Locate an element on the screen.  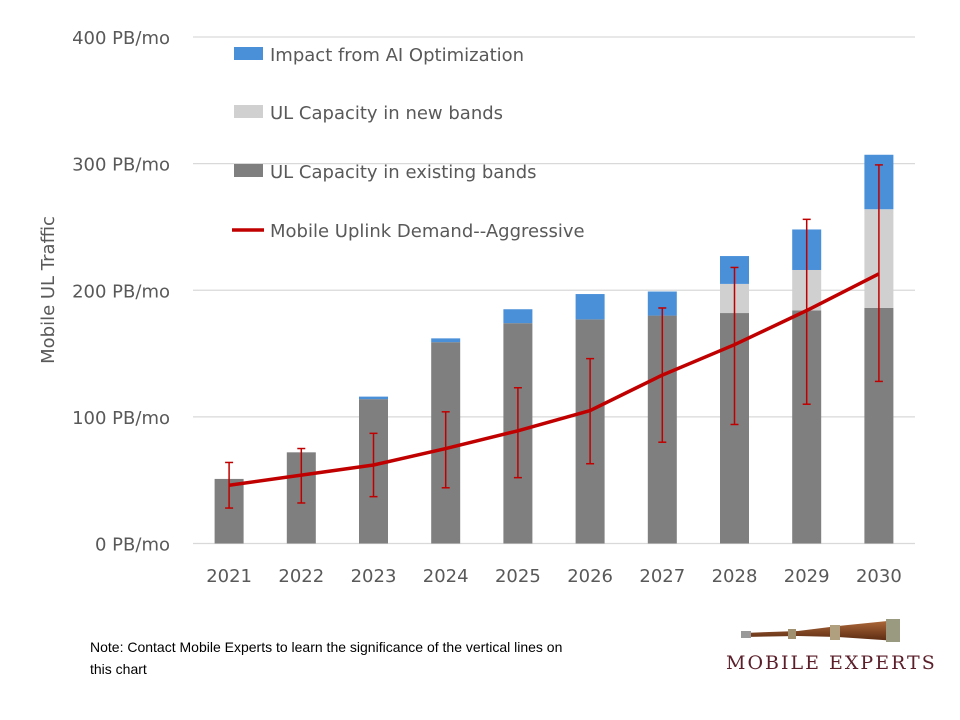
logo-text: MOBILE EXPERTS is located at coordinates (831, 663).